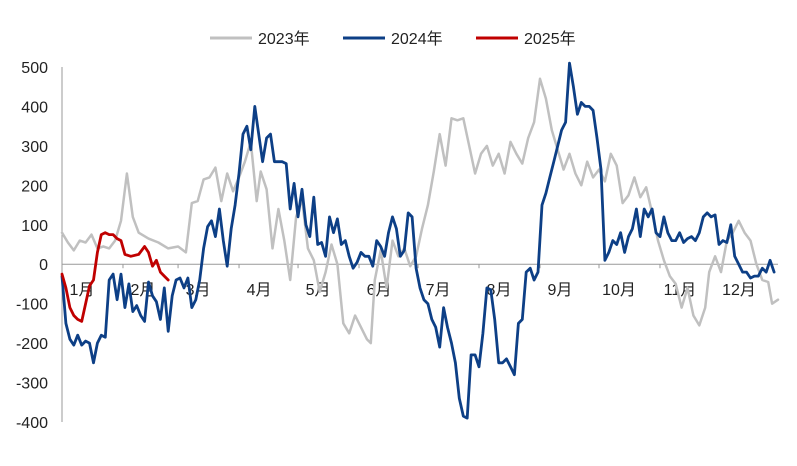 This screenshot has height=466, width=797. What do you see at coordinates (419, 281) in the screenshot?
I see `x-axis: 1月 2月 3月 4月 5月 6月 7月 8月 9月 10月 11月 12月` at bounding box center [419, 281].